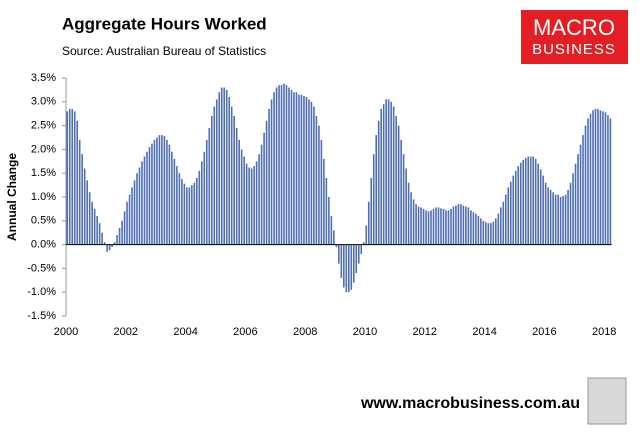 The height and width of the screenshot is (436, 642). I want to click on x-tick-label: 2004, so click(185, 332).